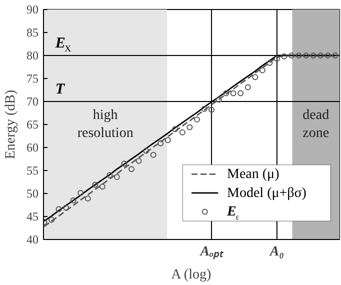  Describe the element at coordinates (32, 193) in the screenshot. I see `y-tick-label: 50` at that location.